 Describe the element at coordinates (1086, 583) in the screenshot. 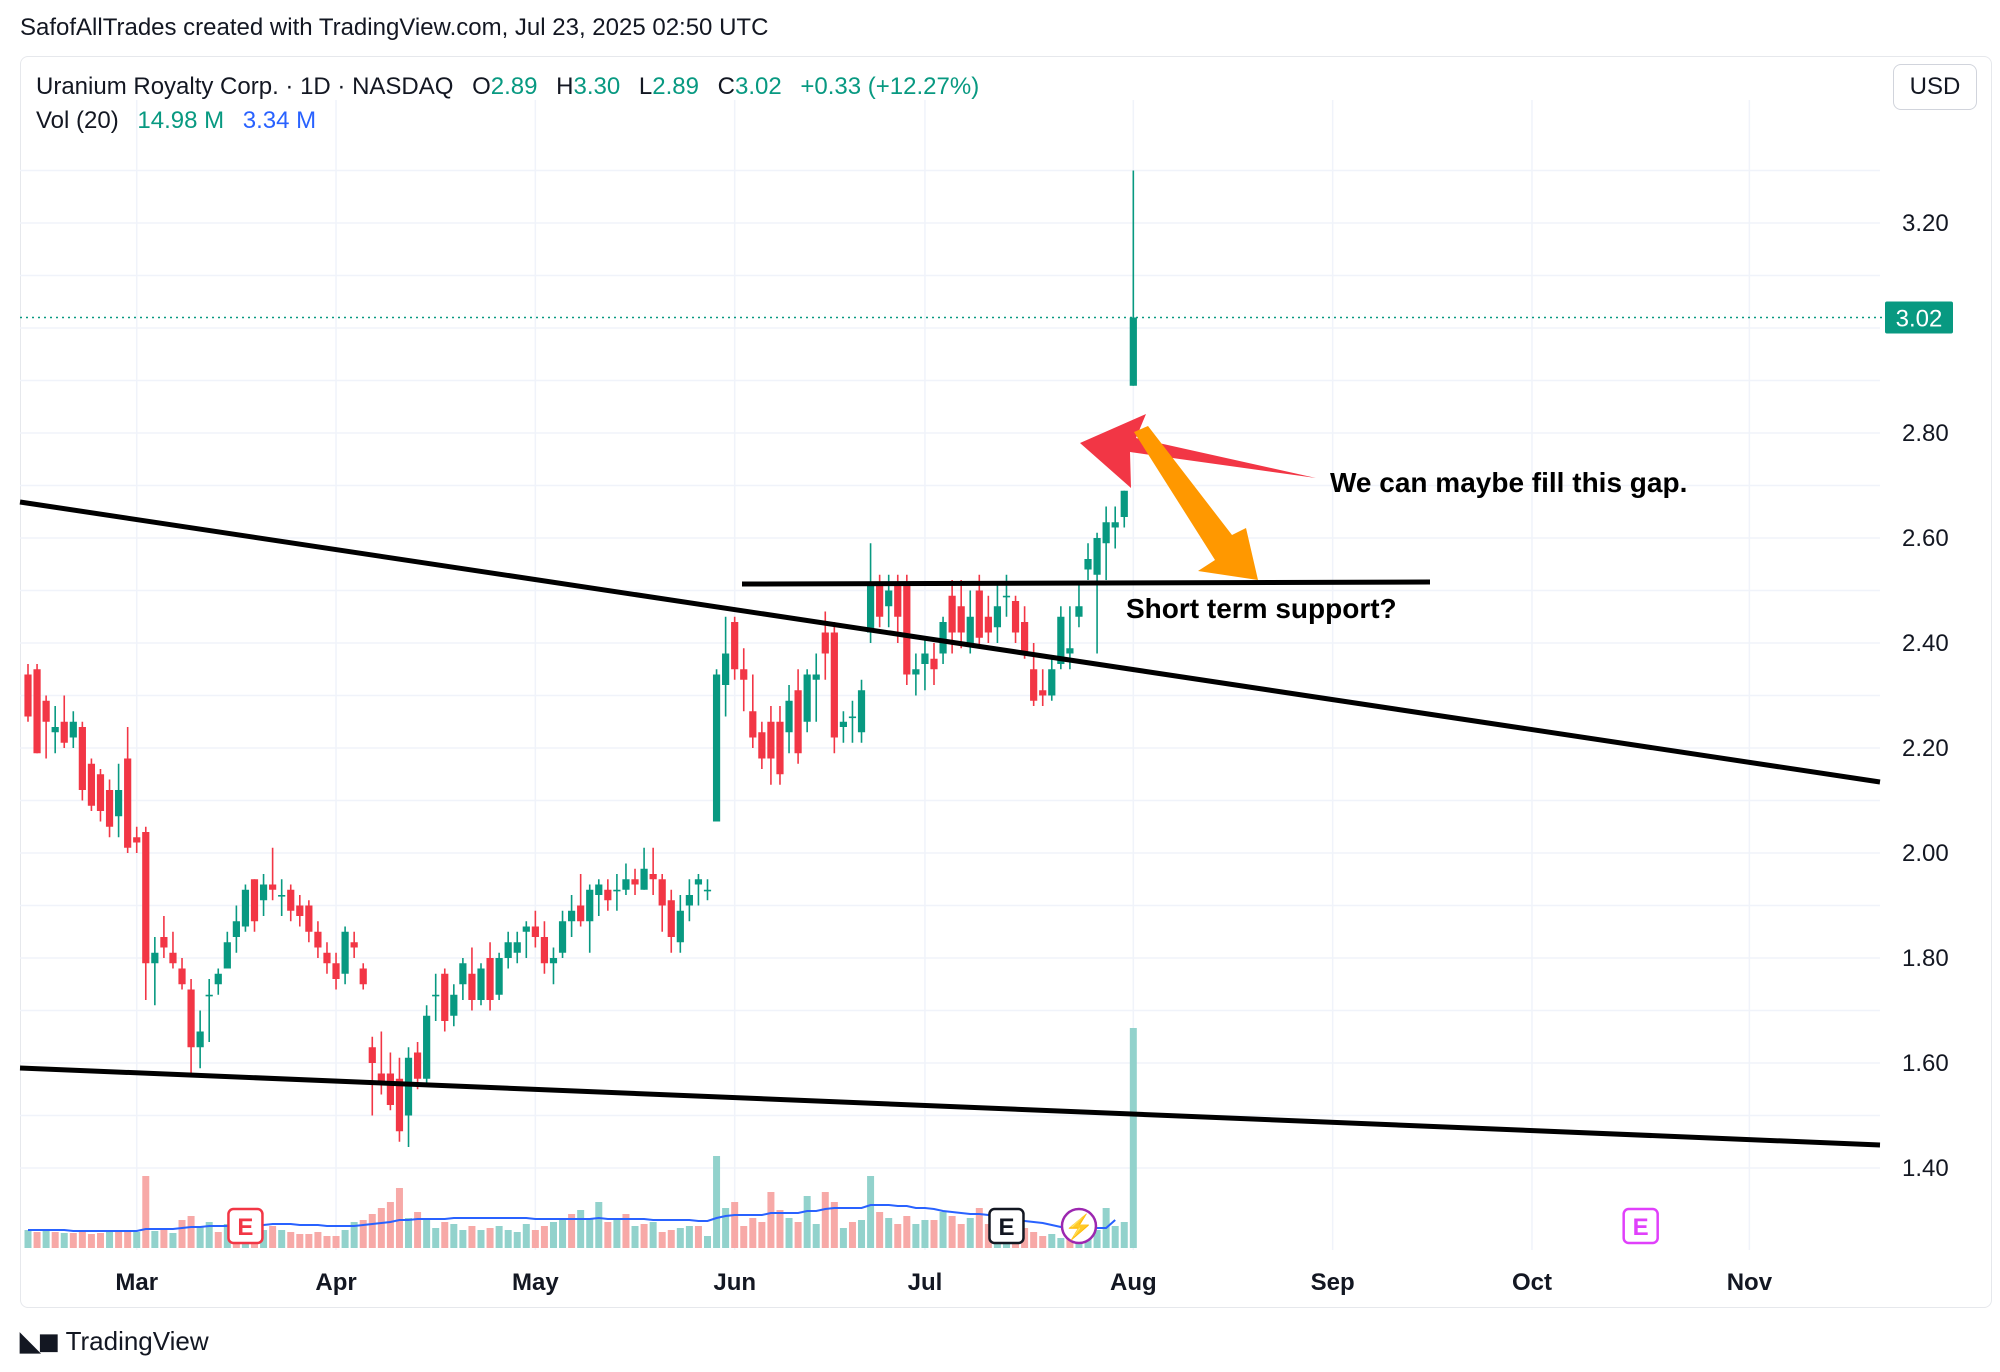

I see `support-line` at that location.